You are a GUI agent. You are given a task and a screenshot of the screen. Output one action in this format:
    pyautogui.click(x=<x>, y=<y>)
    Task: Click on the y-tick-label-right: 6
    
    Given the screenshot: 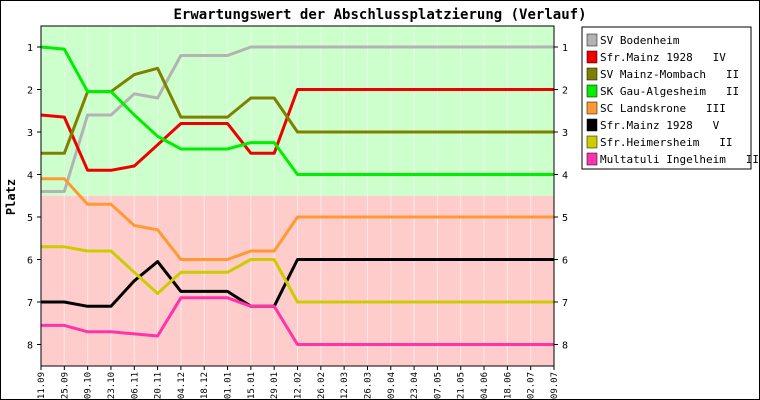 What is the action you would take?
    pyautogui.click(x=565, y=261)
    